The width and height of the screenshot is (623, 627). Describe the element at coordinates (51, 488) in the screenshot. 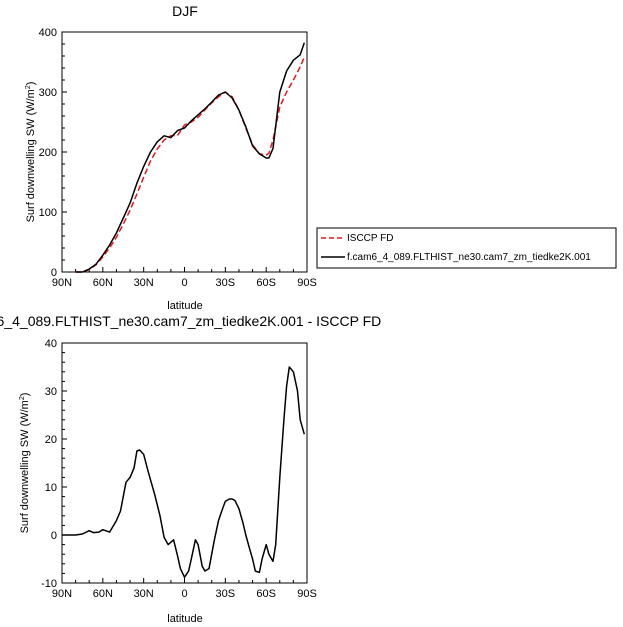

I see `y-tick-label: 10` at that location.